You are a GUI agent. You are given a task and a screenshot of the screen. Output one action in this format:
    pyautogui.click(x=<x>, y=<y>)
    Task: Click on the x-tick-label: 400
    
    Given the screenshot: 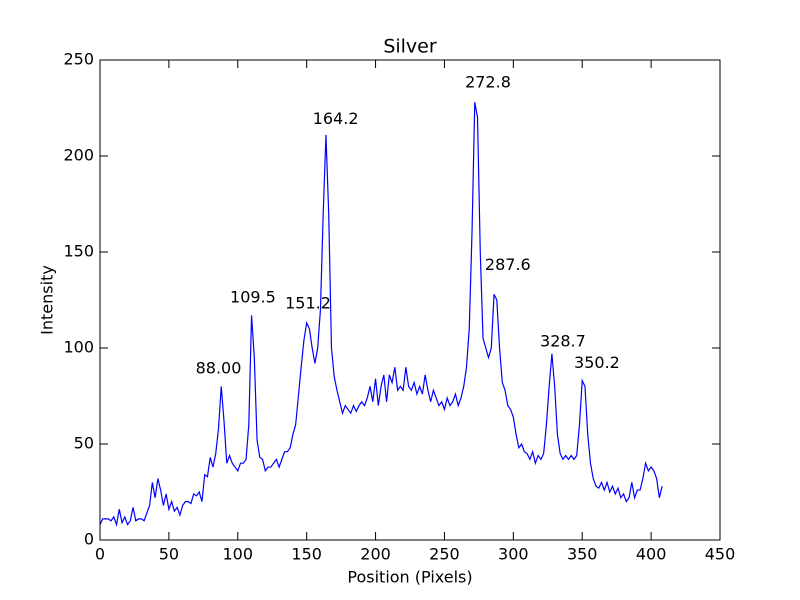 What is the action you would take?
    pyautogui.click(x=651, y=554)
    